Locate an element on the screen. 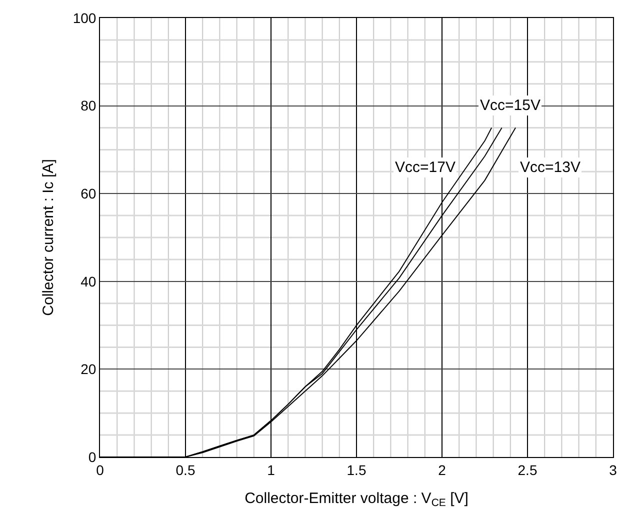  y-tick-label: 60 is located at coordinates (88, 194).